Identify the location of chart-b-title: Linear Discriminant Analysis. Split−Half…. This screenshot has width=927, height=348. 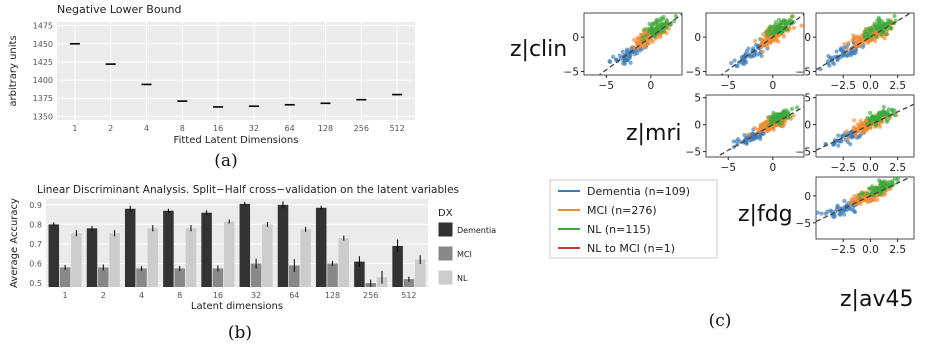
(248, 190).